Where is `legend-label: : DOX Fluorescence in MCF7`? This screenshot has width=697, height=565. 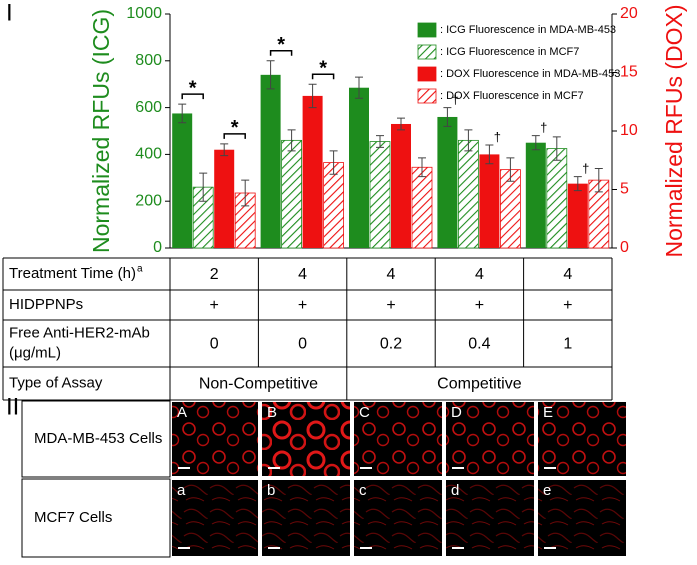
legend-label: : DOX Fluorescence in MCF7 is located at coordinates (512, 96).